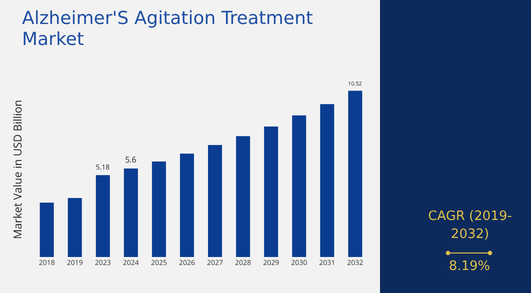 This screenshot has width=531, height=293. Describe the element at coordinates (18, 170) in the screenshot. I see `y-axis-title: Market Value in USD Billion` at that location.